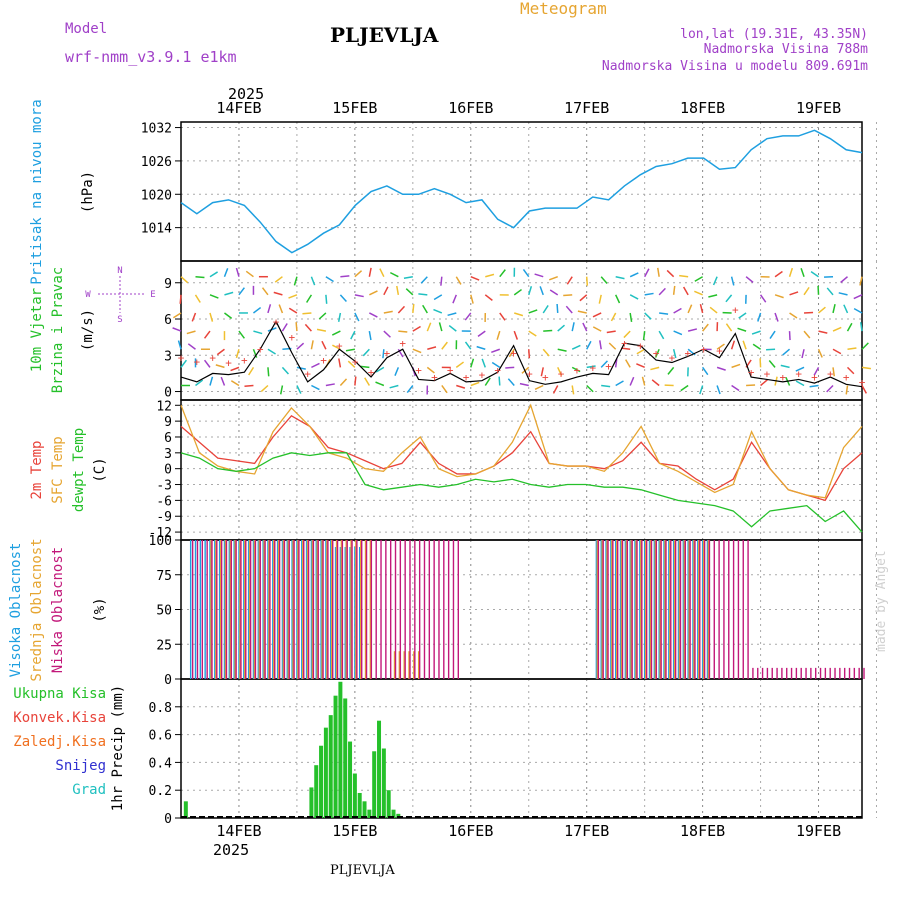 This screenshot has width=900, height=900. What do you see at coordinates (521, 354) in the screenshot?
I see `wind-speed-line` at bounding box center [521, 354].